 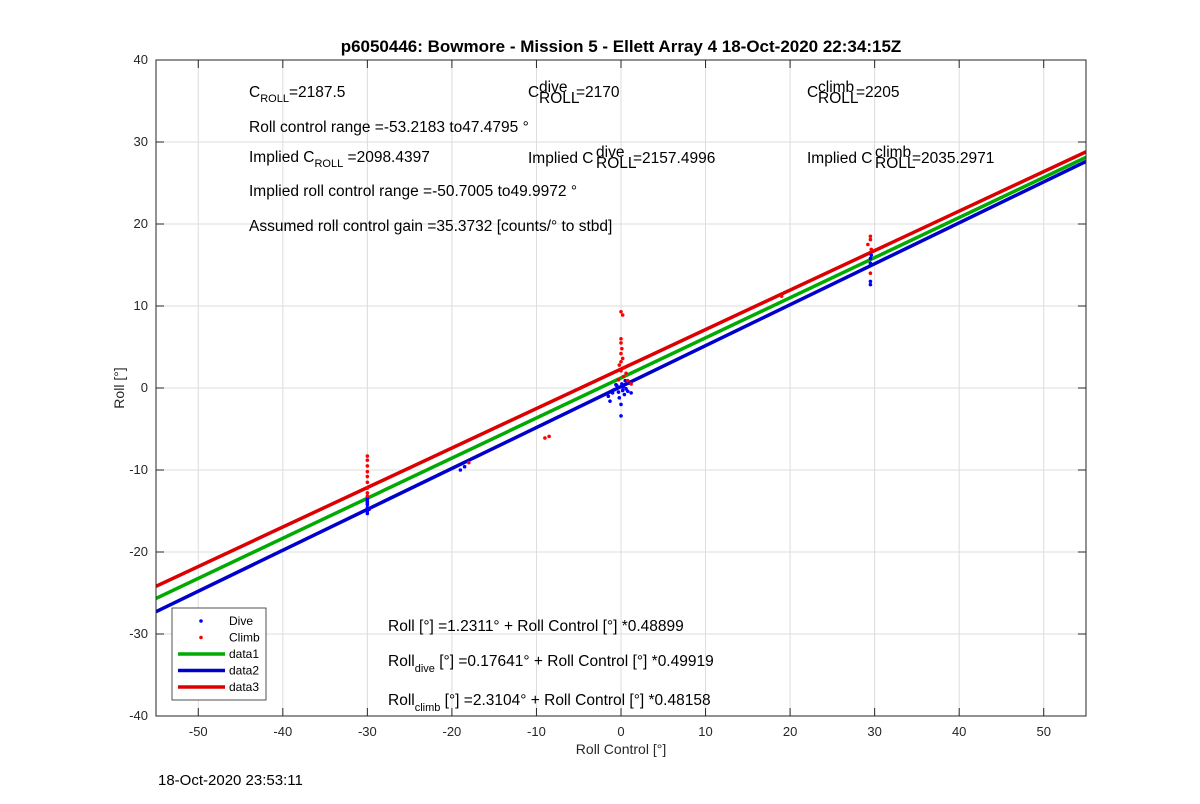 What do you see at coordinates (389, 127) in the screenshot?
I see `annotation-roll-control-range: Roll control range =-53.2183 to47.4795 °` at bounding box center [389, 127].